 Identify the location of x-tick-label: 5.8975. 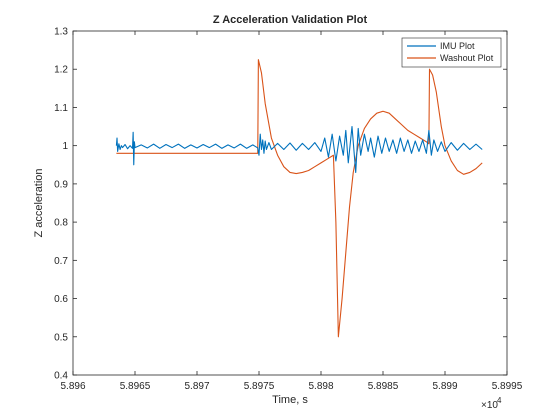
(259, 386).